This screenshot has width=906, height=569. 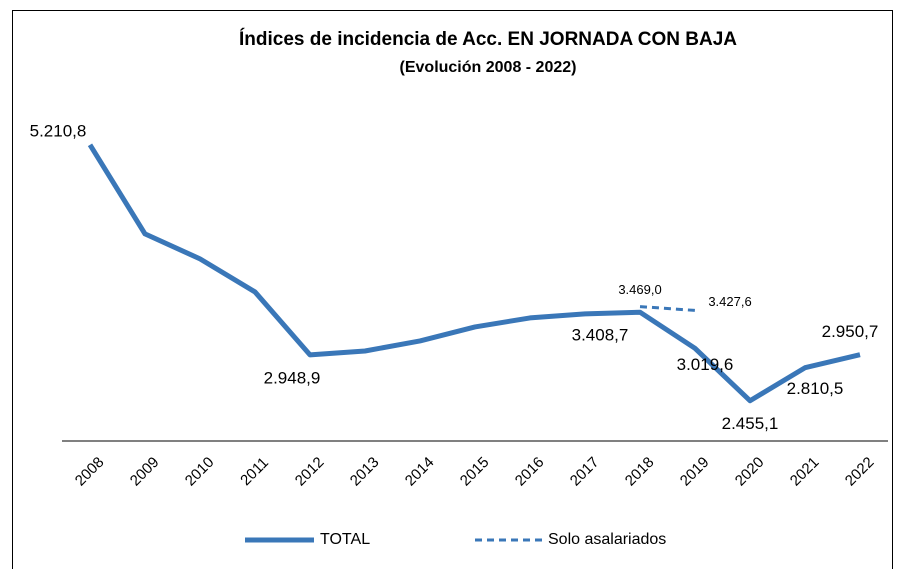 I want to click on data-label: 3.019,6, so click(x=705, y=364).